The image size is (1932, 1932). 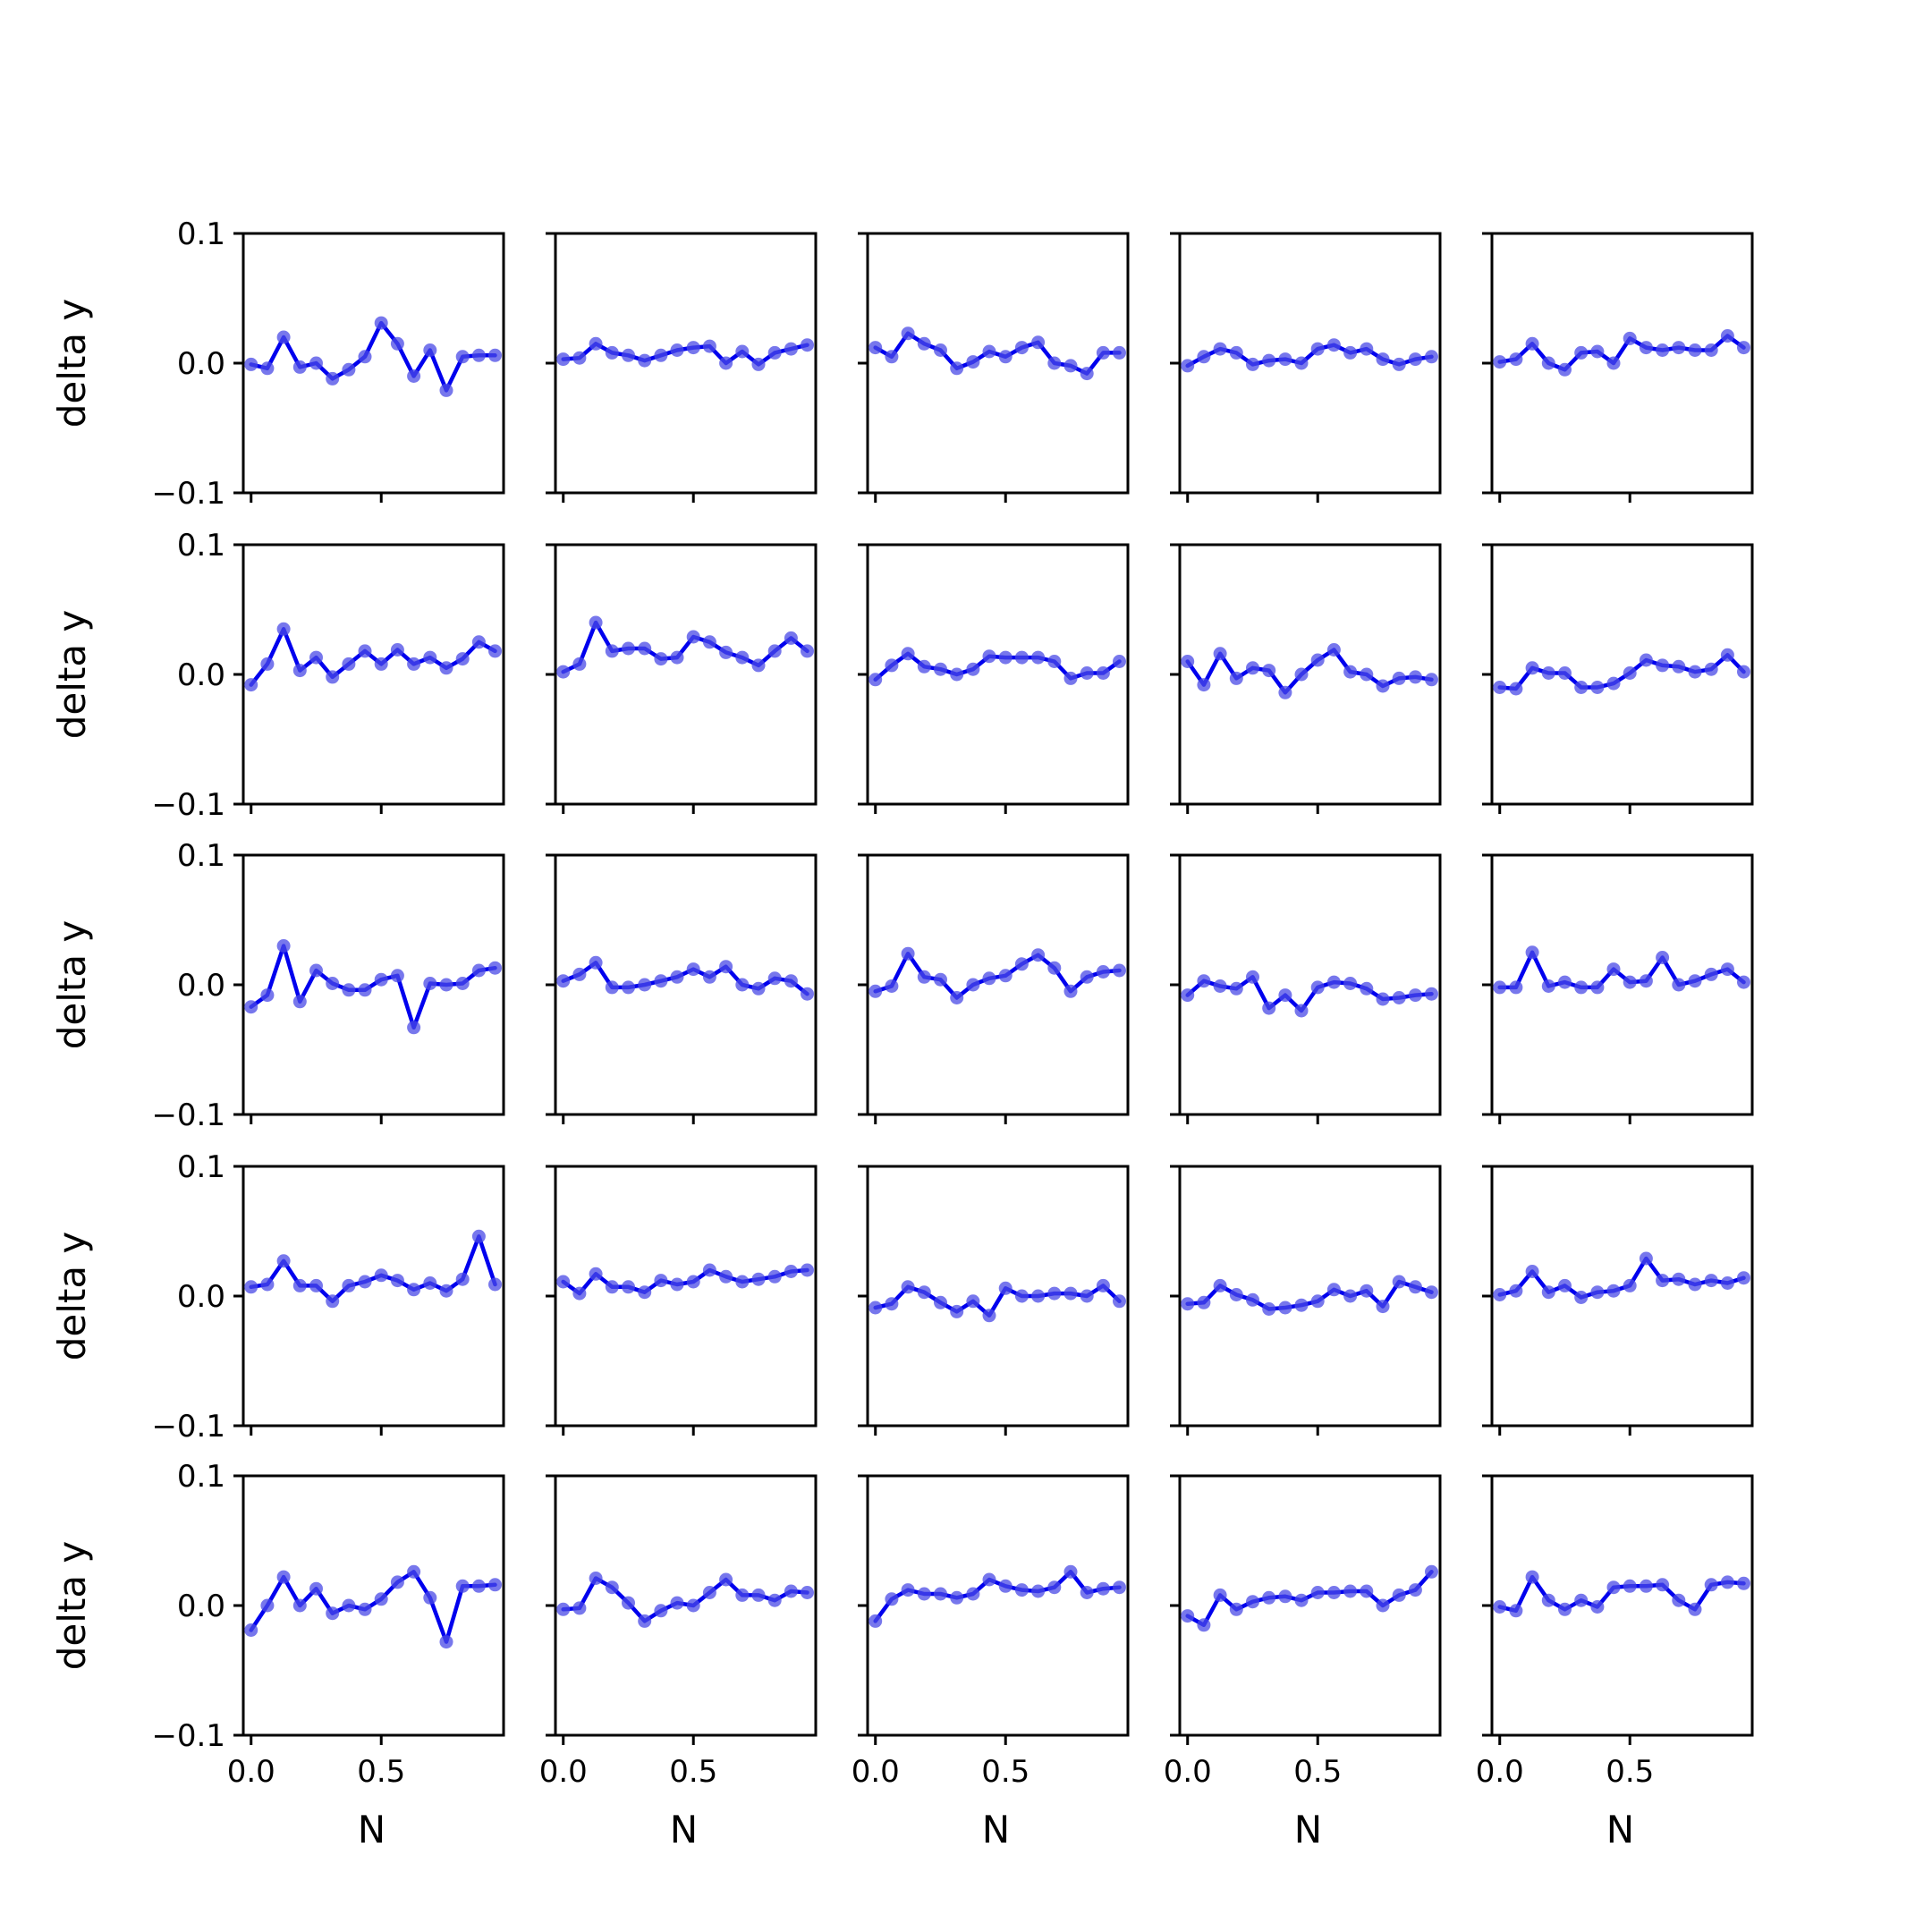 I want to click on y-axis-label: delta y, so click(x=72, y=1606).